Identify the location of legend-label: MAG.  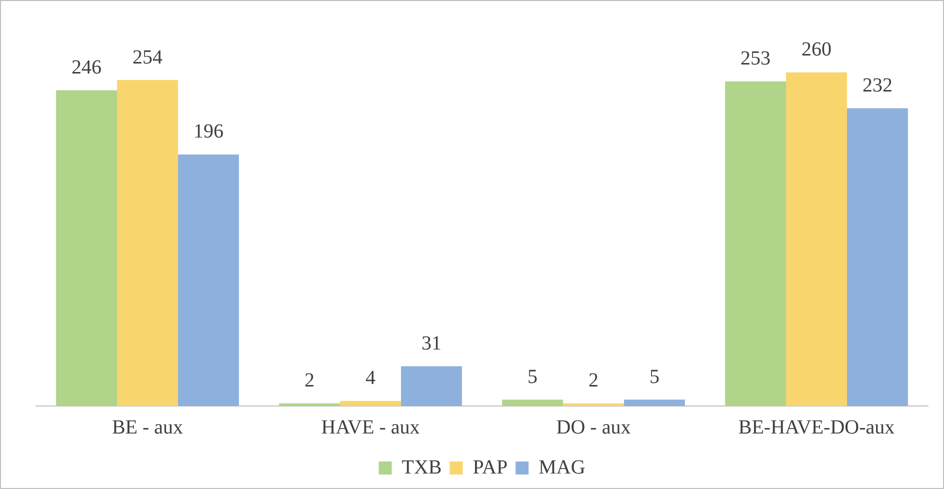
(562, 467).